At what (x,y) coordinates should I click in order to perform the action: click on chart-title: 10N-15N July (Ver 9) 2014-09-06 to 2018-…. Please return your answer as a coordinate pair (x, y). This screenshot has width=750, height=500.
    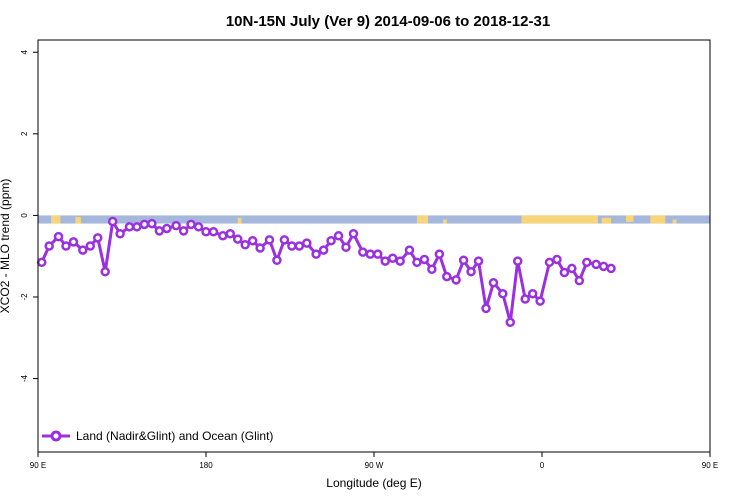
    Looking at the image, I should click on (388, 21).